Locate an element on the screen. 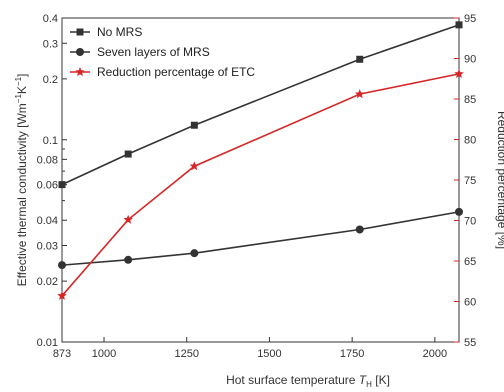 The height and width of the screenshot is (392, 504). left-tick-label: 0.1 is located at coordinates (50, 141).